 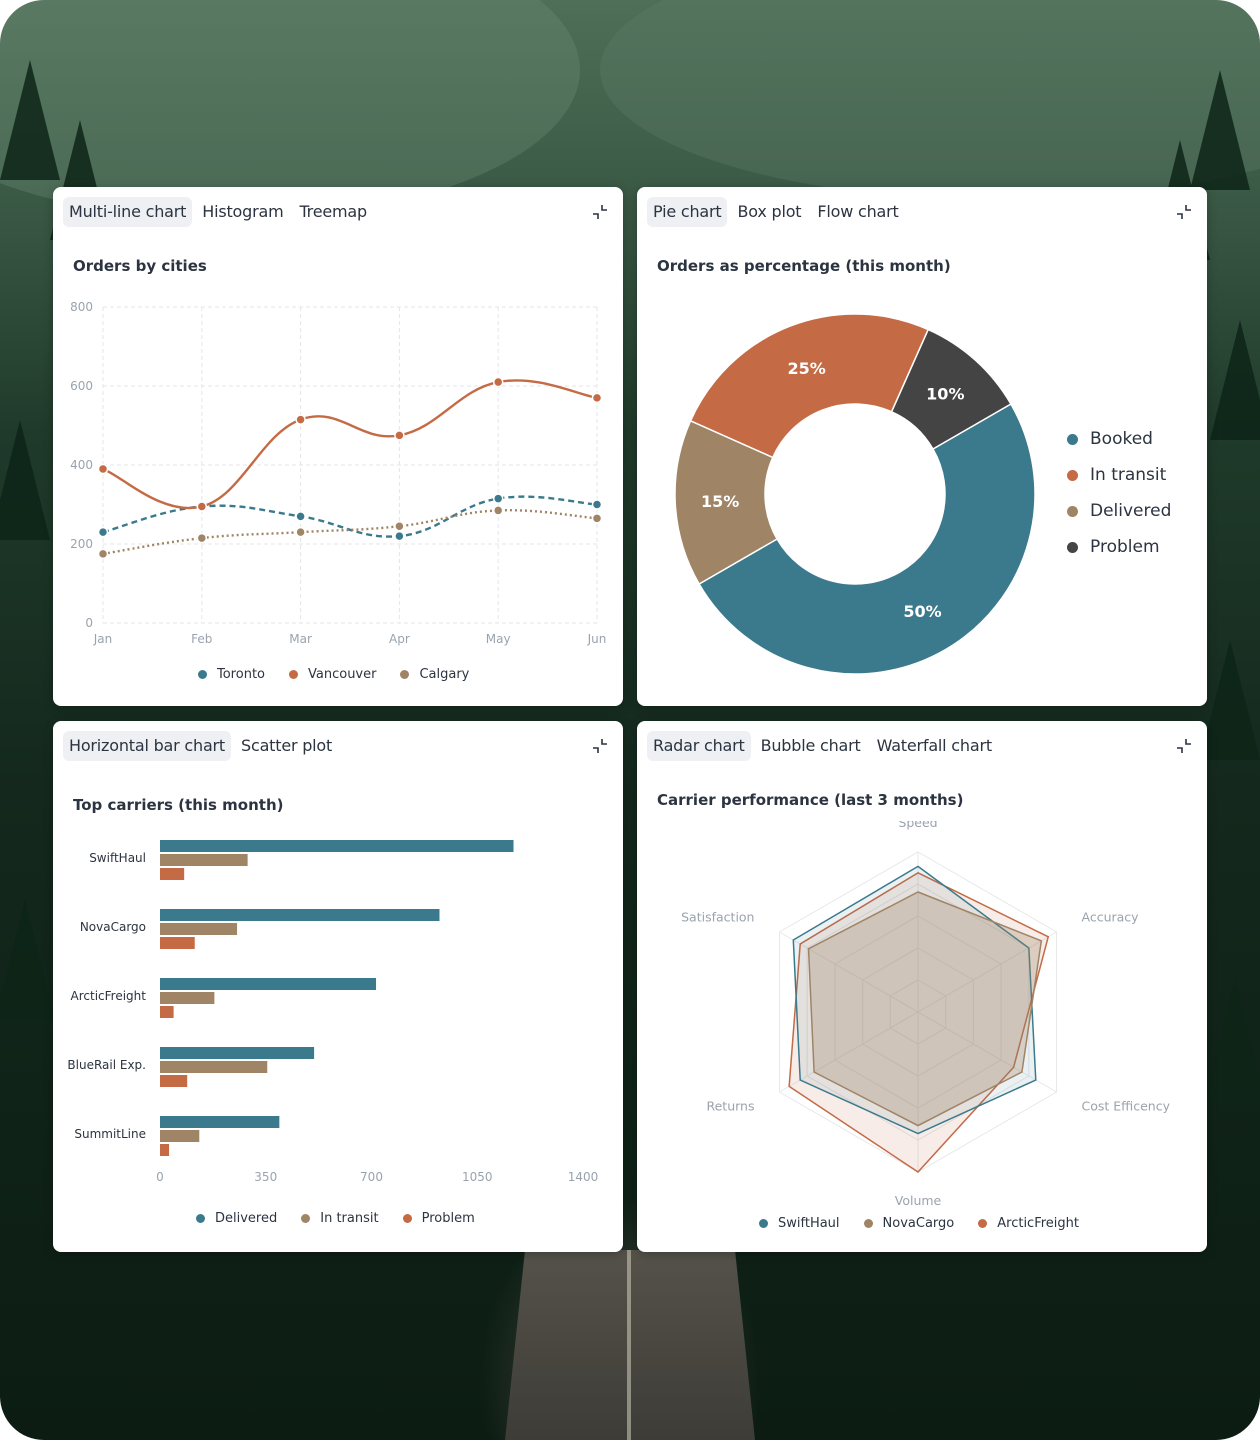 What do you see at coordinates (128, 212) in the screenshot?
I see `tab-multi-line-chart: Multi-line chart` at bounding box center [128, 212].